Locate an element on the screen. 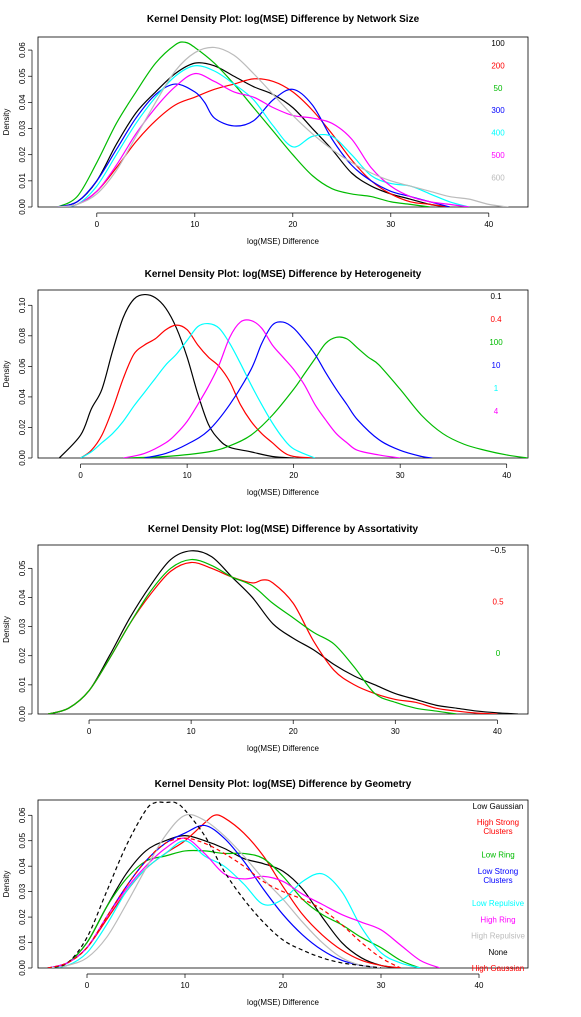 The height and width of the screenshot is (1017, 581). series-line-low-strong-clusters is located at coordinates (214, 896).